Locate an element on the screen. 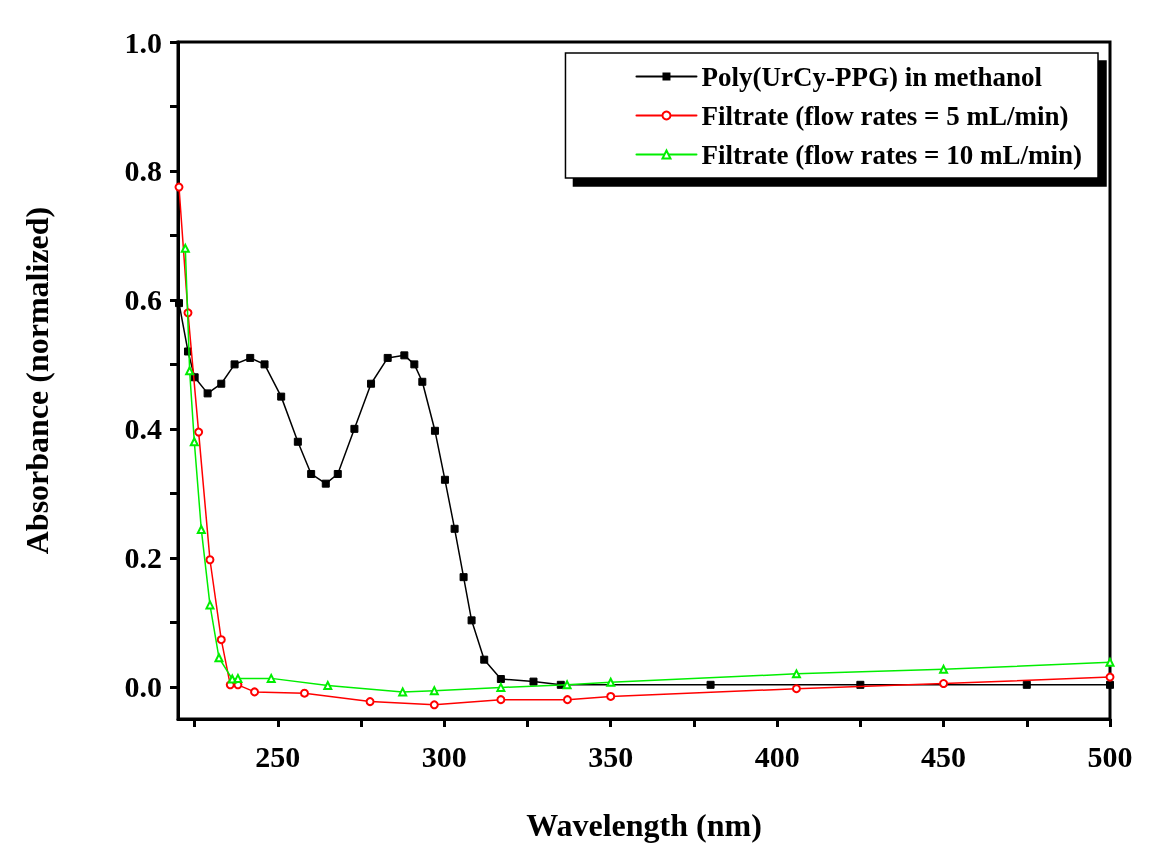  x-tick-label: 300 is located at coordinates (444, 756).